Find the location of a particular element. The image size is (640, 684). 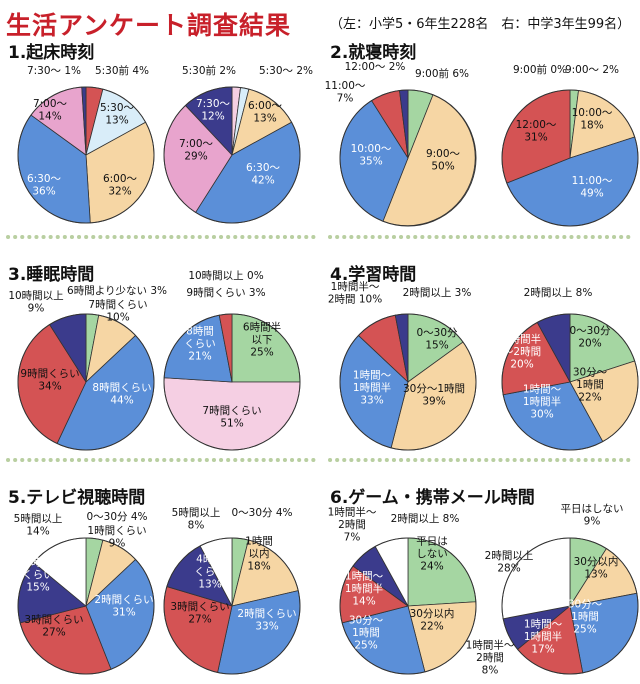

slice-label: 10:00～ 35% is located at coordinates (371, 155).